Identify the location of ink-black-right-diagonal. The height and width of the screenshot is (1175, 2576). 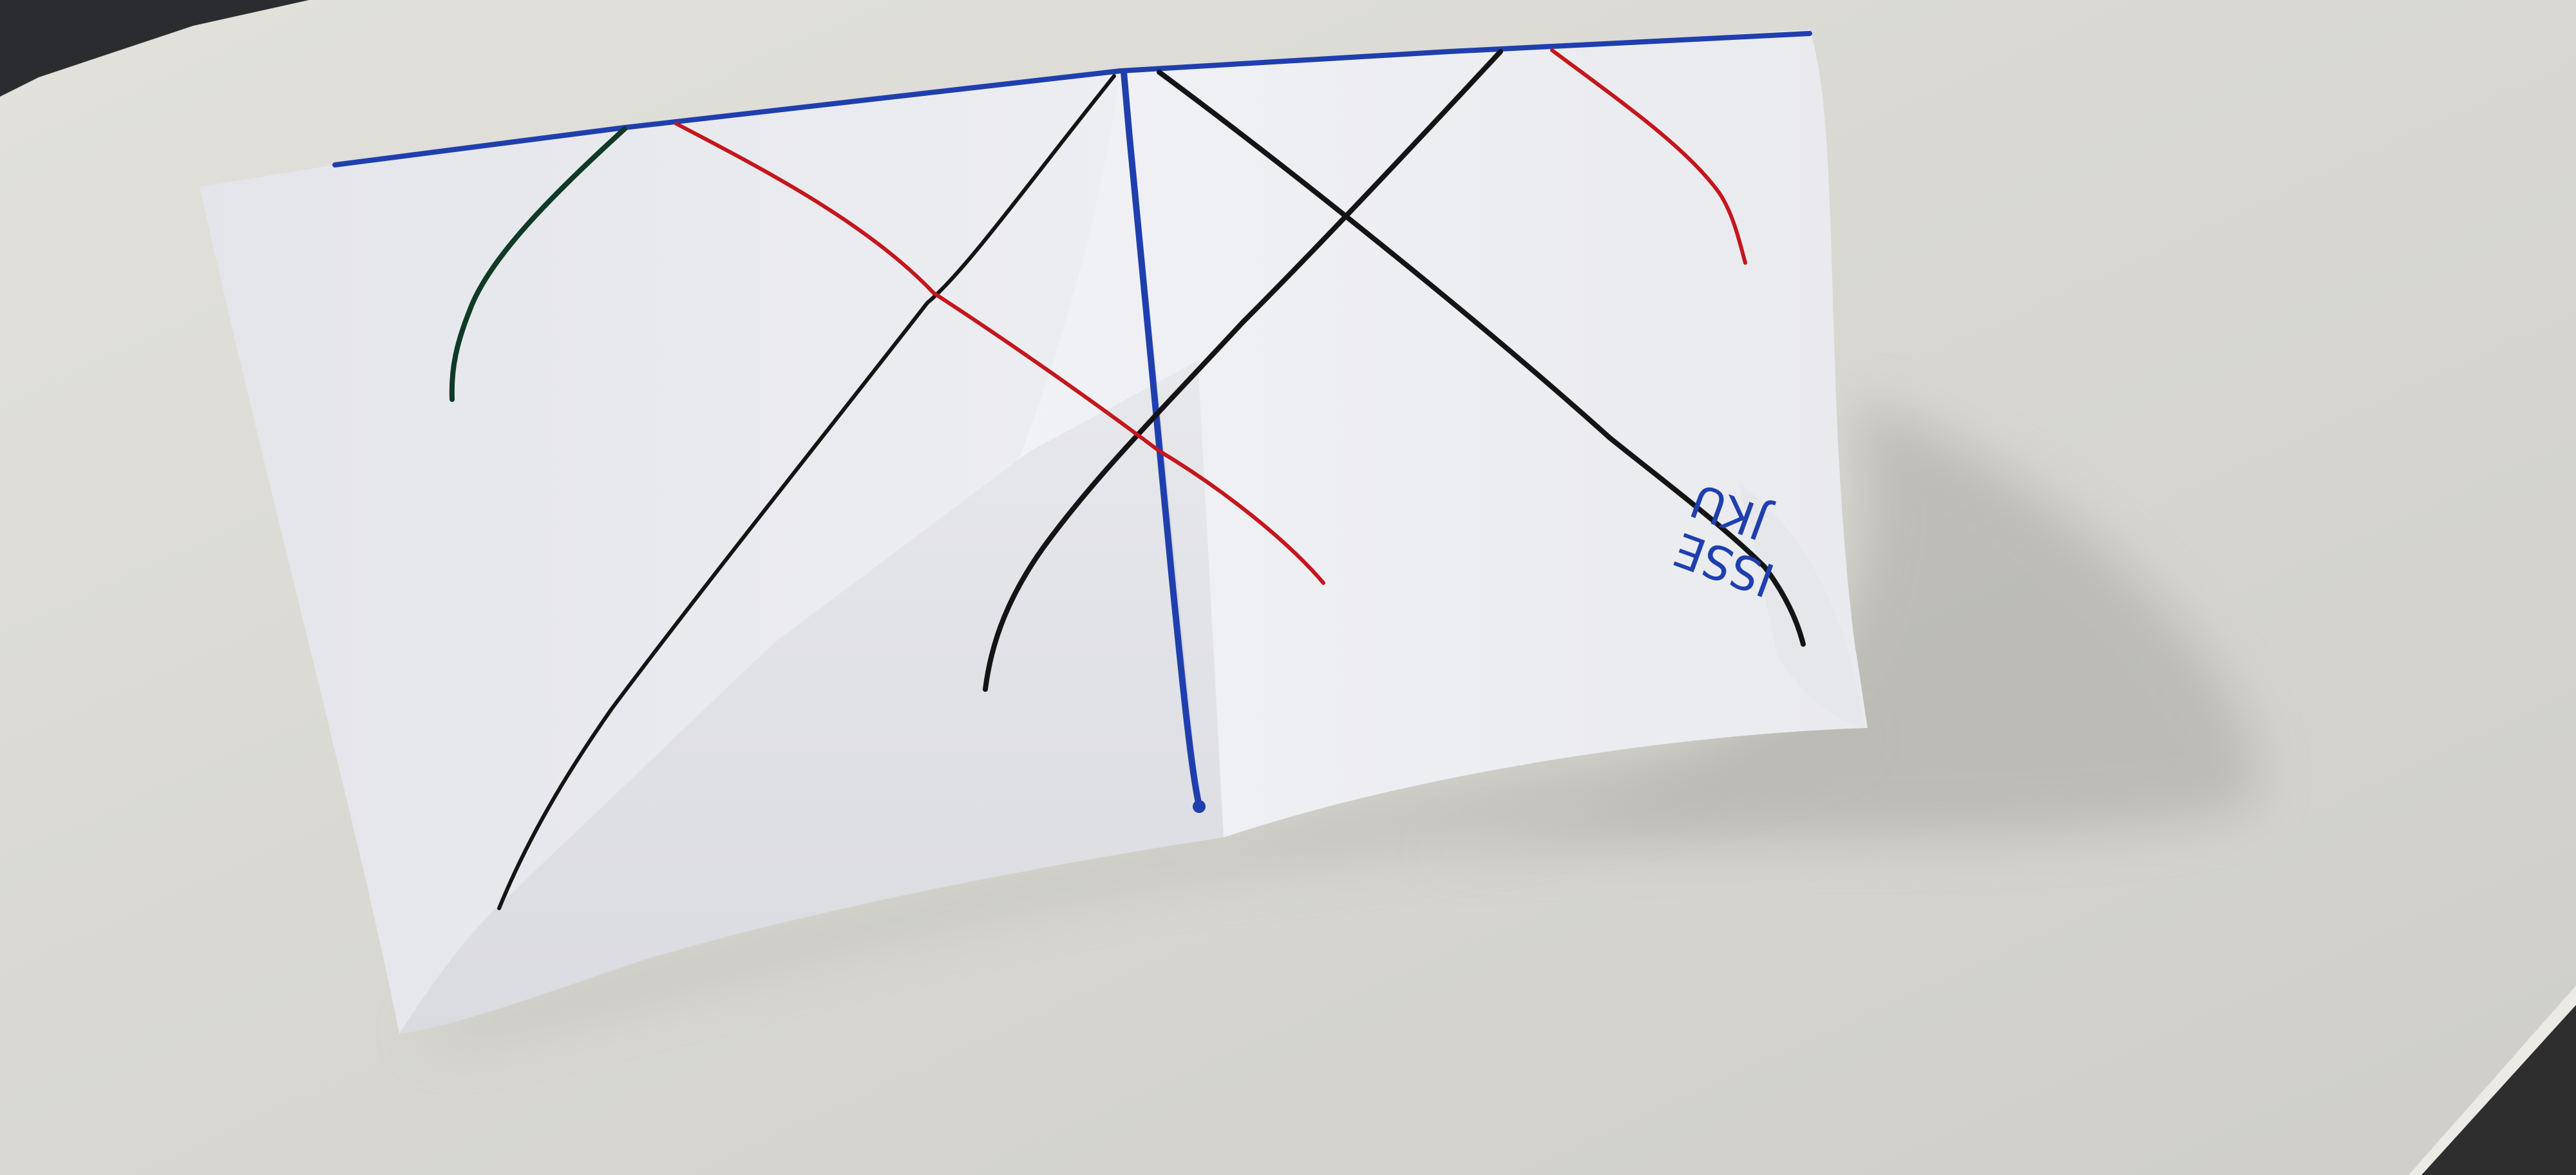
(1481, 358).